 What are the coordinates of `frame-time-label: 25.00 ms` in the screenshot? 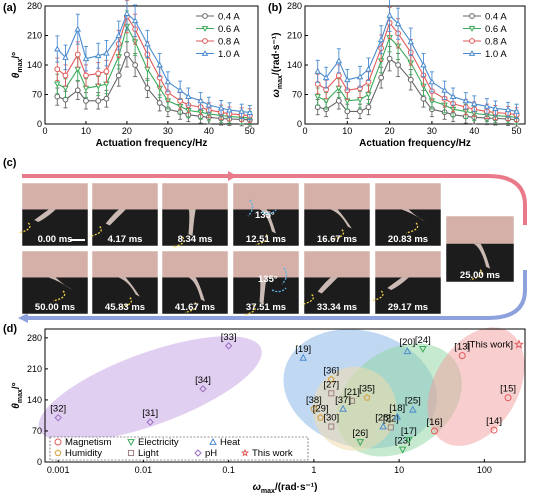 It's located at (480, 275).